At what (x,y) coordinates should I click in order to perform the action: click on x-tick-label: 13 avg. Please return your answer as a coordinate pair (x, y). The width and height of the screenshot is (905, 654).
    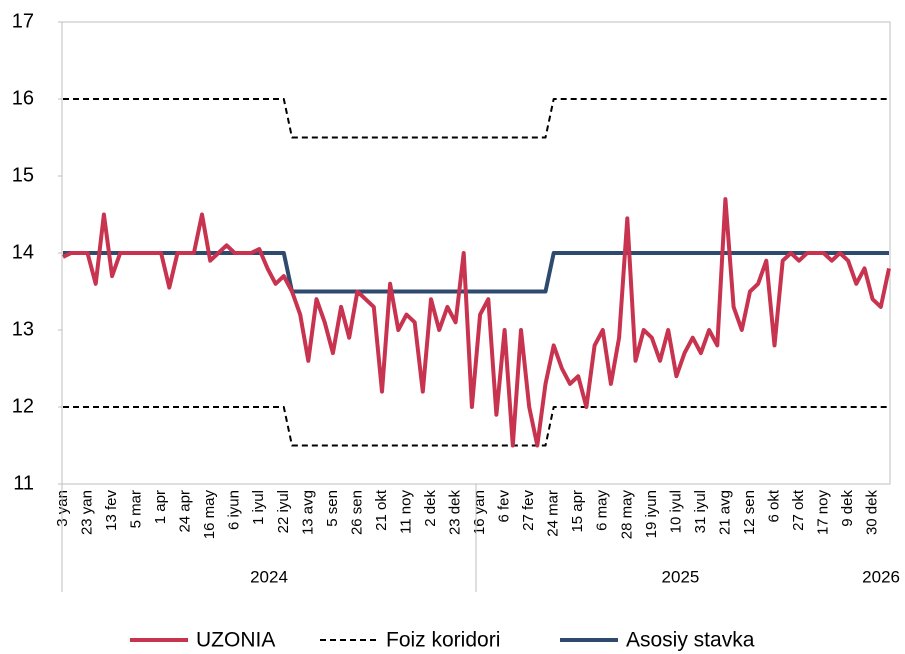
    Looking at the image, I should click on (307, 512).